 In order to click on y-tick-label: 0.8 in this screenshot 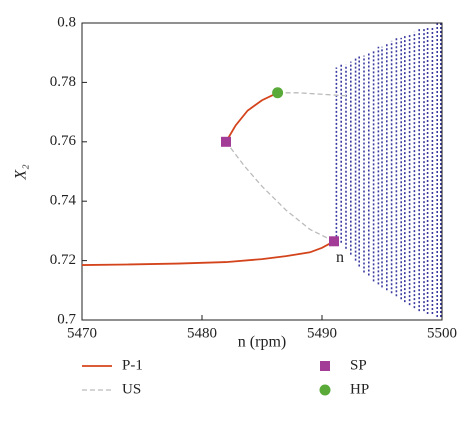, I will do `click(66, 22)`.